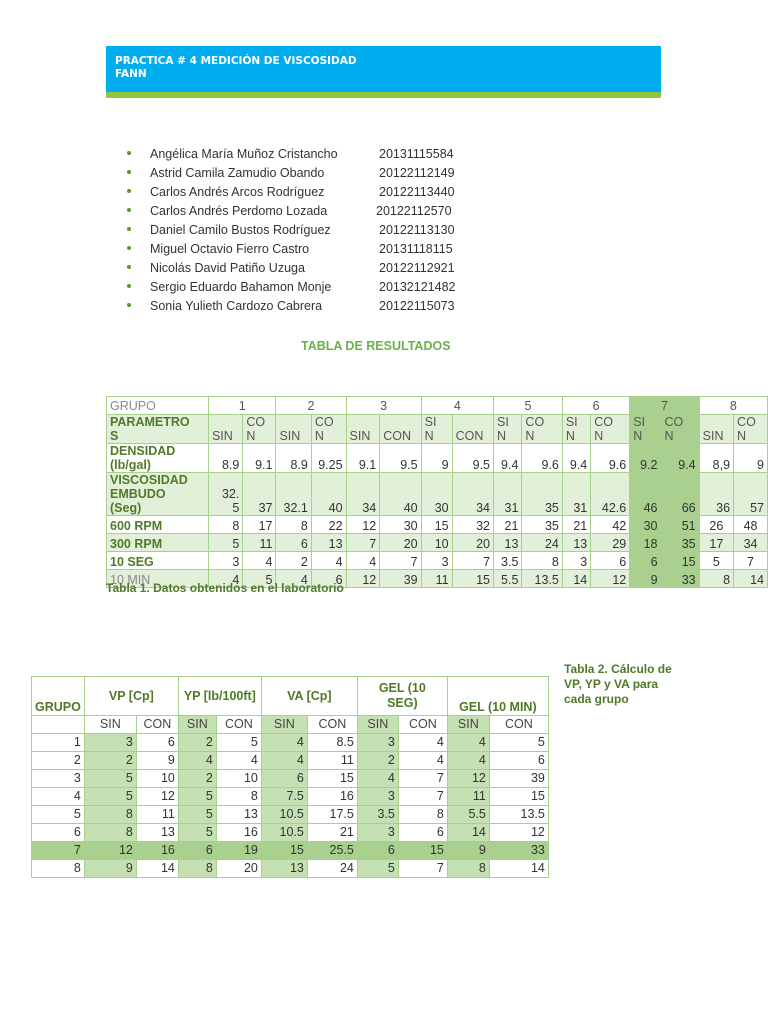  Describe the element at coordinates (58, 724) in the screenshot. I see `empty-cell` at that location.